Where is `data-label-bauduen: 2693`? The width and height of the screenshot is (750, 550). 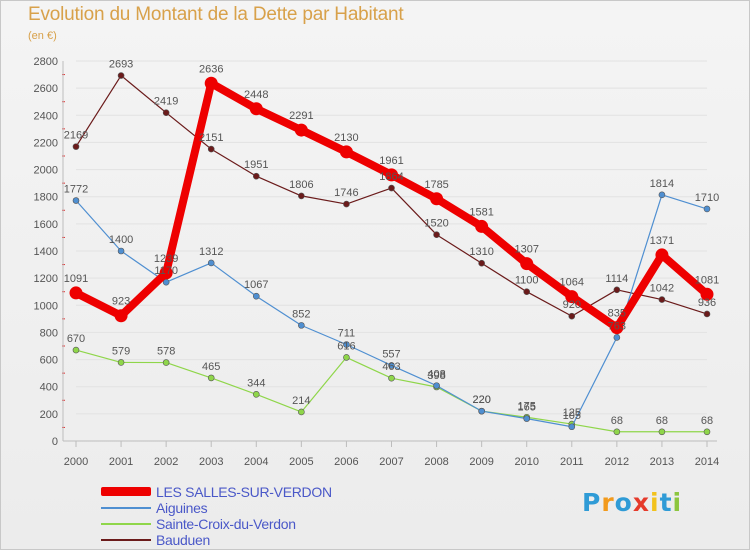
data-label-bauduen: 2693 is located at coordinates (121, 65).